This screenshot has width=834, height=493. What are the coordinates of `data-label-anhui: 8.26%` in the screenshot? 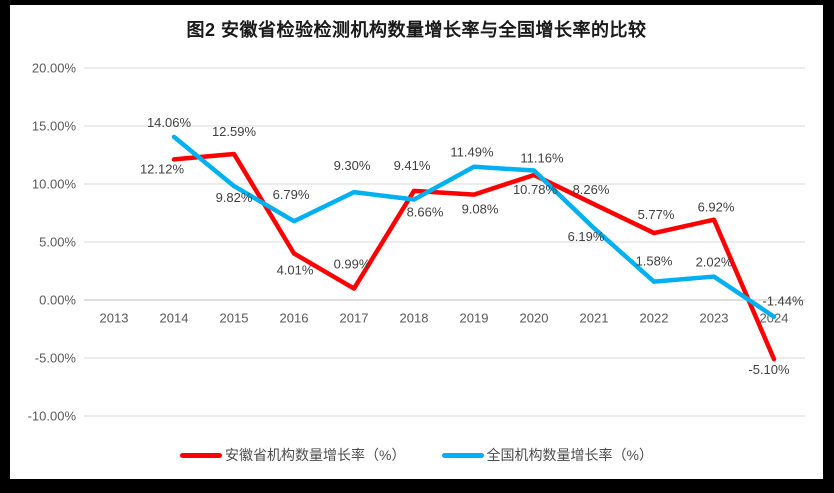 It's located at (591, 189).